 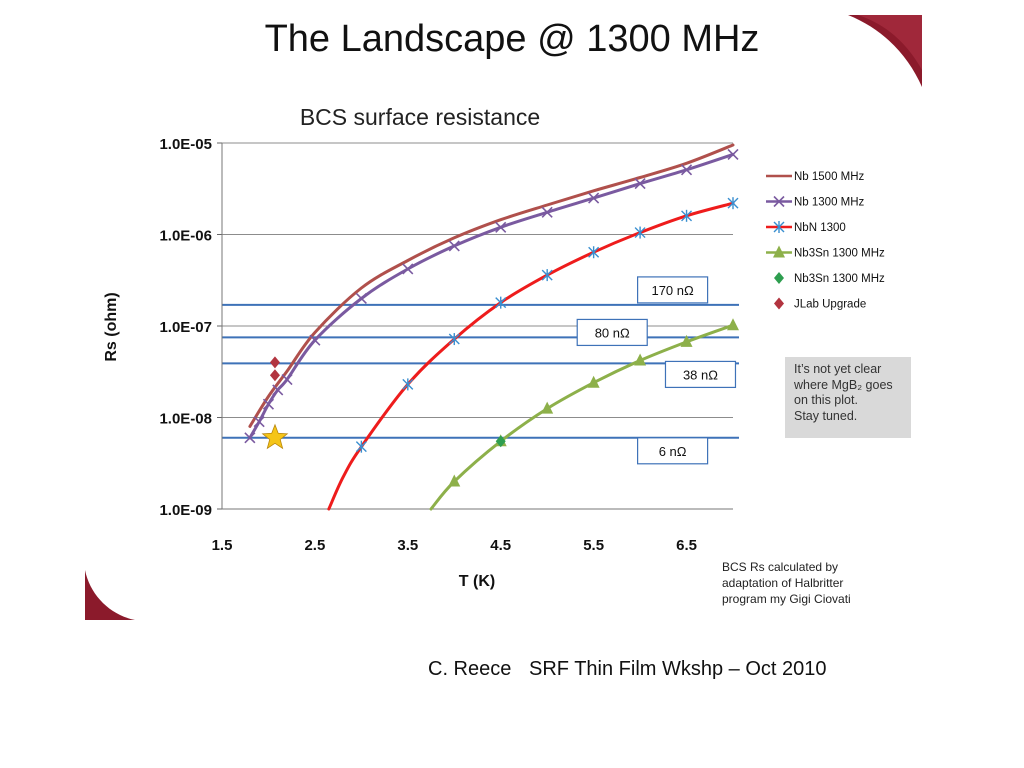 What do you see at coordinates (275, 436) in the screenshot?
I see `star-marker` at bounding box center [275, 436].